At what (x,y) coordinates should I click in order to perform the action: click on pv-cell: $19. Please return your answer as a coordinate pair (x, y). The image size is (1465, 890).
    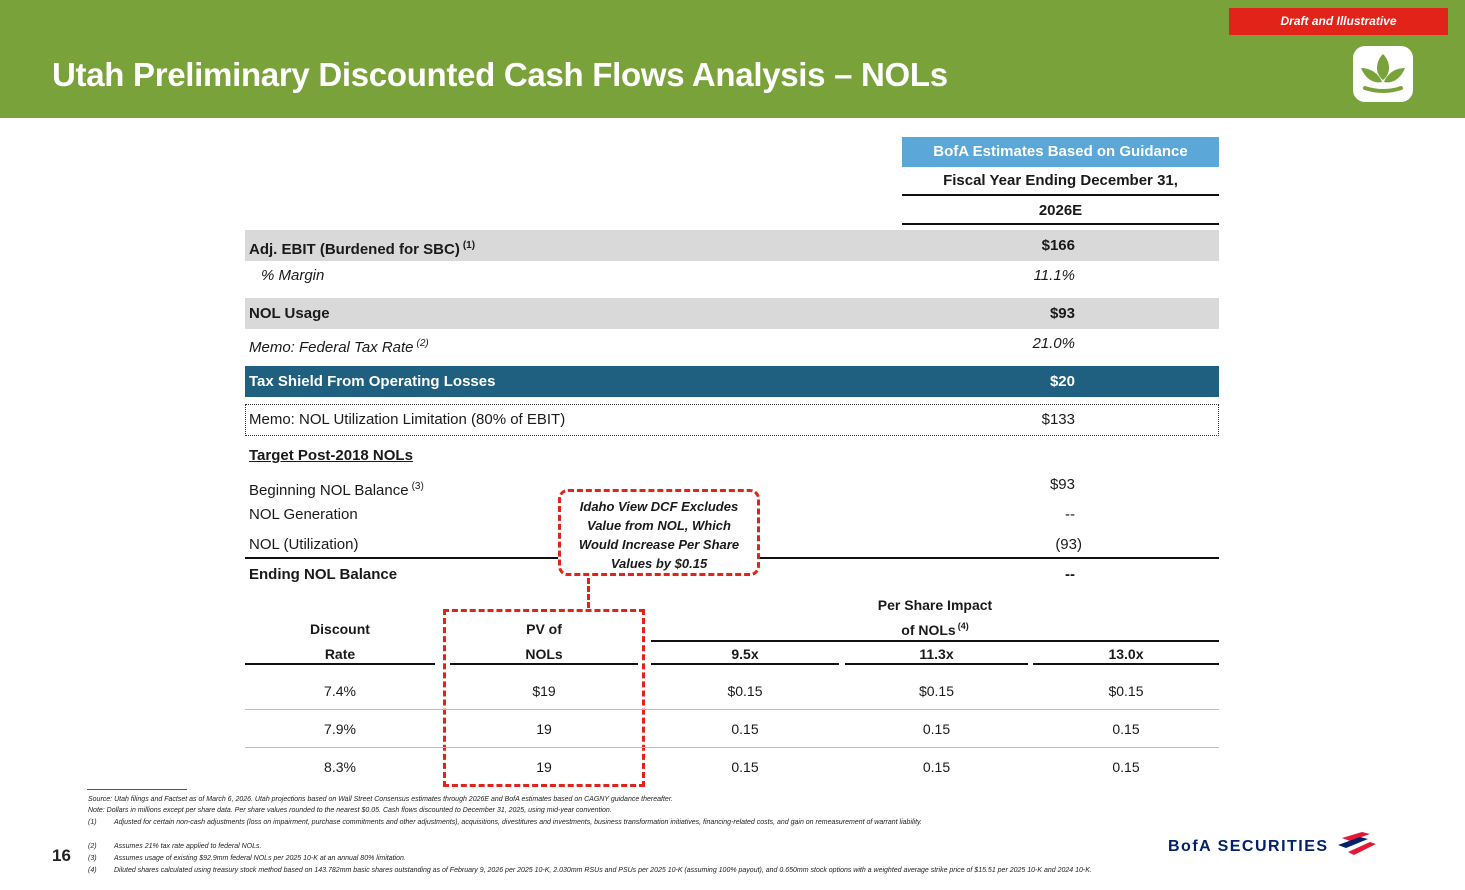
    Looking at the image, I should click on (544, 691).